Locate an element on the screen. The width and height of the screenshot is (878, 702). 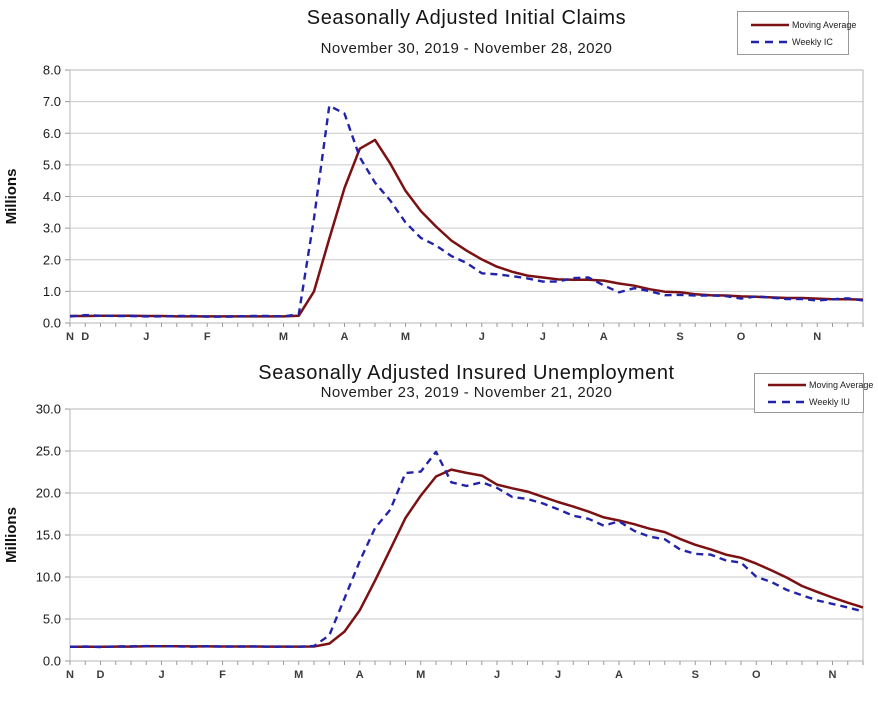
y-tick-label: 8.0 is located at coordinates (52, 70).